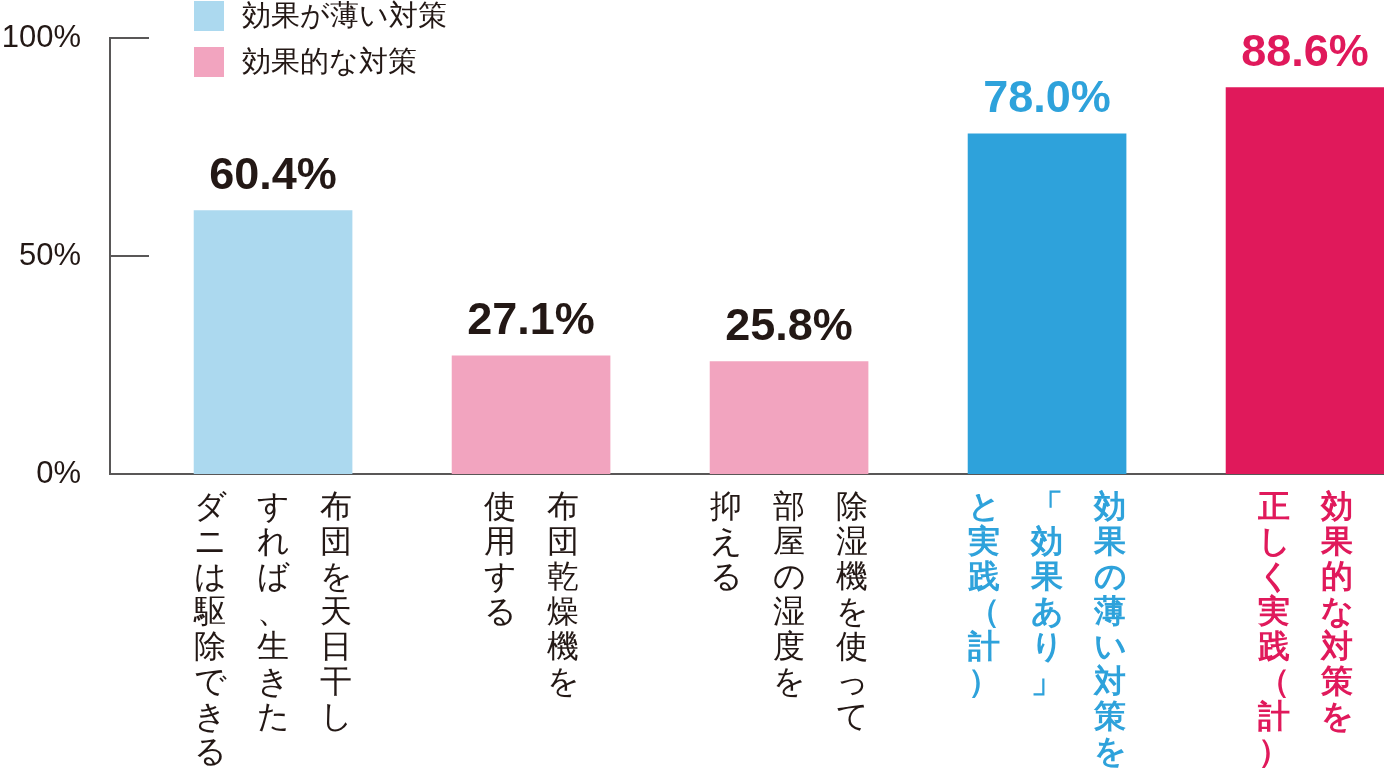 The width and height of the screenshot is (1384, 779). Describe the element at coordinates (274, 628) in the screenshot. I see `category-label: 布団を天日干しすれば、生きたダニは駆除できる` at that location.